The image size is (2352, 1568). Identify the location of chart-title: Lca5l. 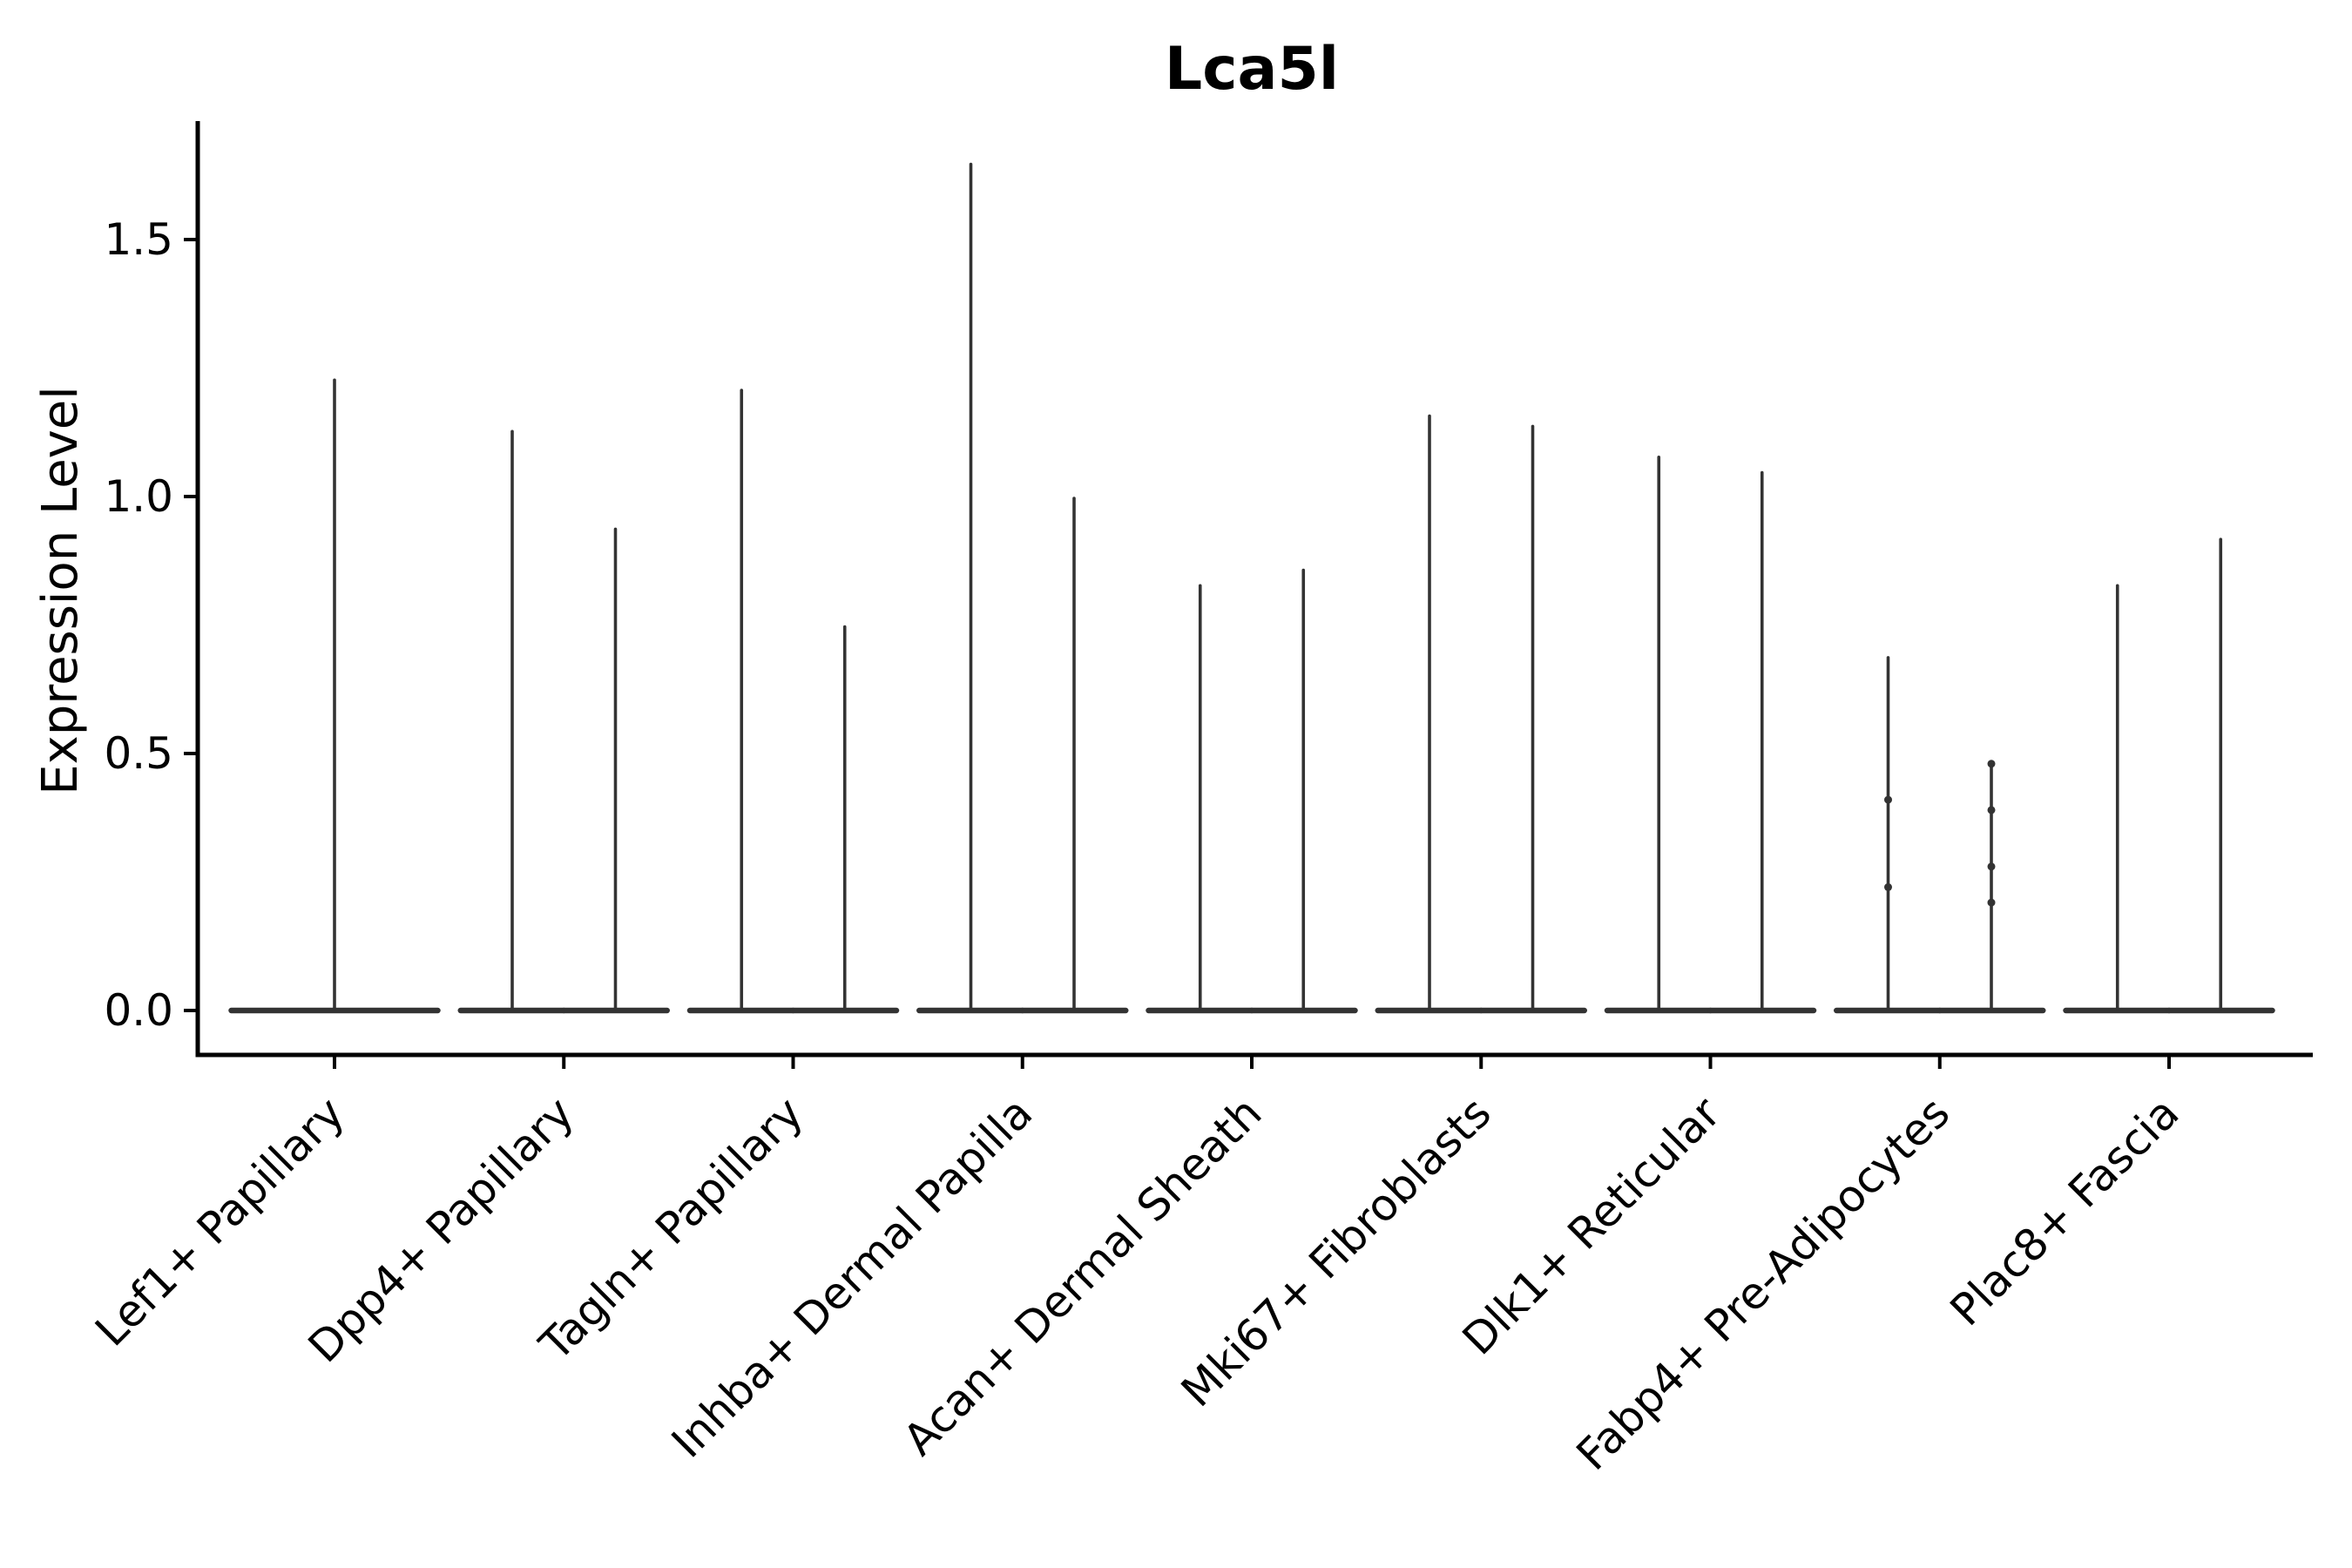
(1252, 69).